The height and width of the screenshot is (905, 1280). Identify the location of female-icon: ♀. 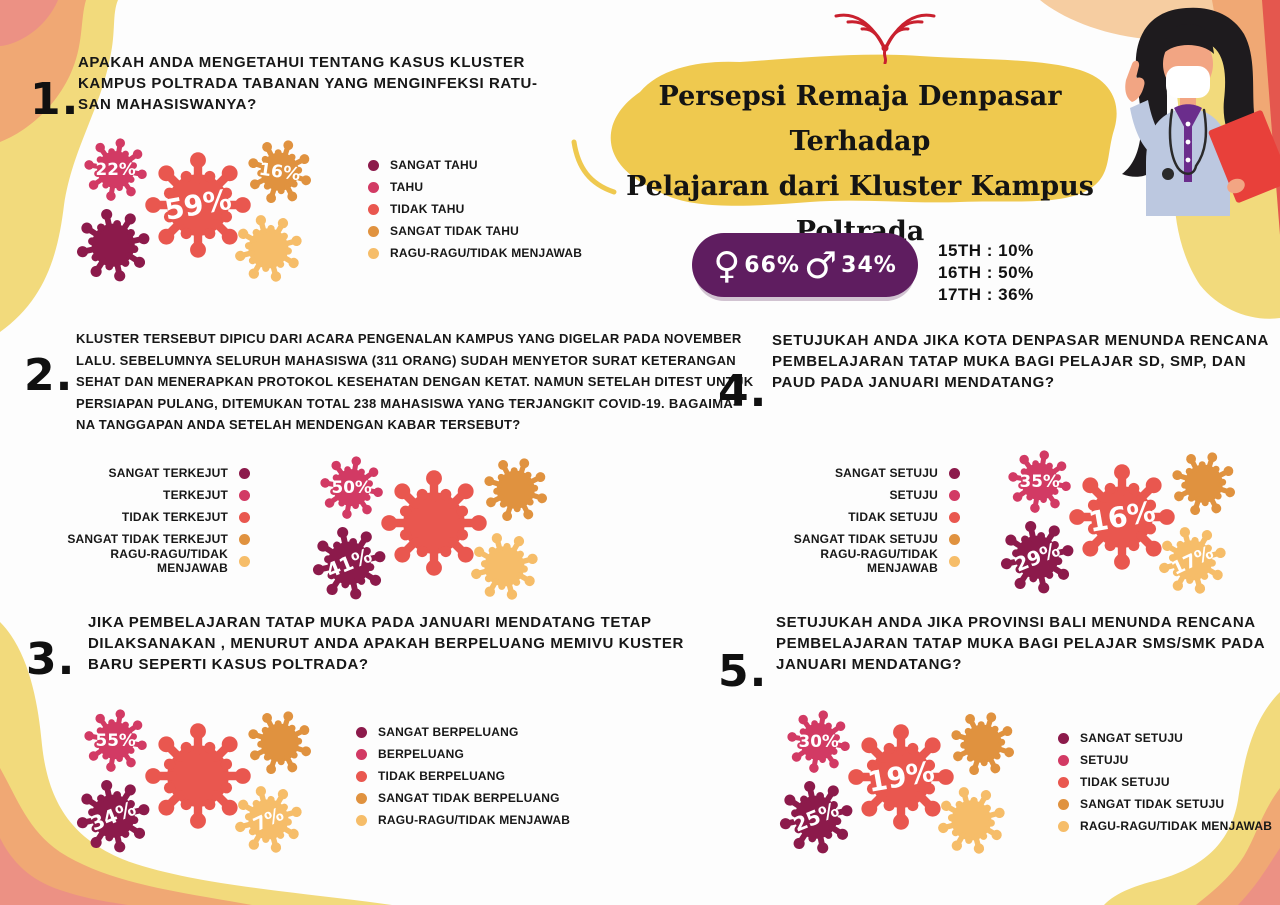
(727, 265).